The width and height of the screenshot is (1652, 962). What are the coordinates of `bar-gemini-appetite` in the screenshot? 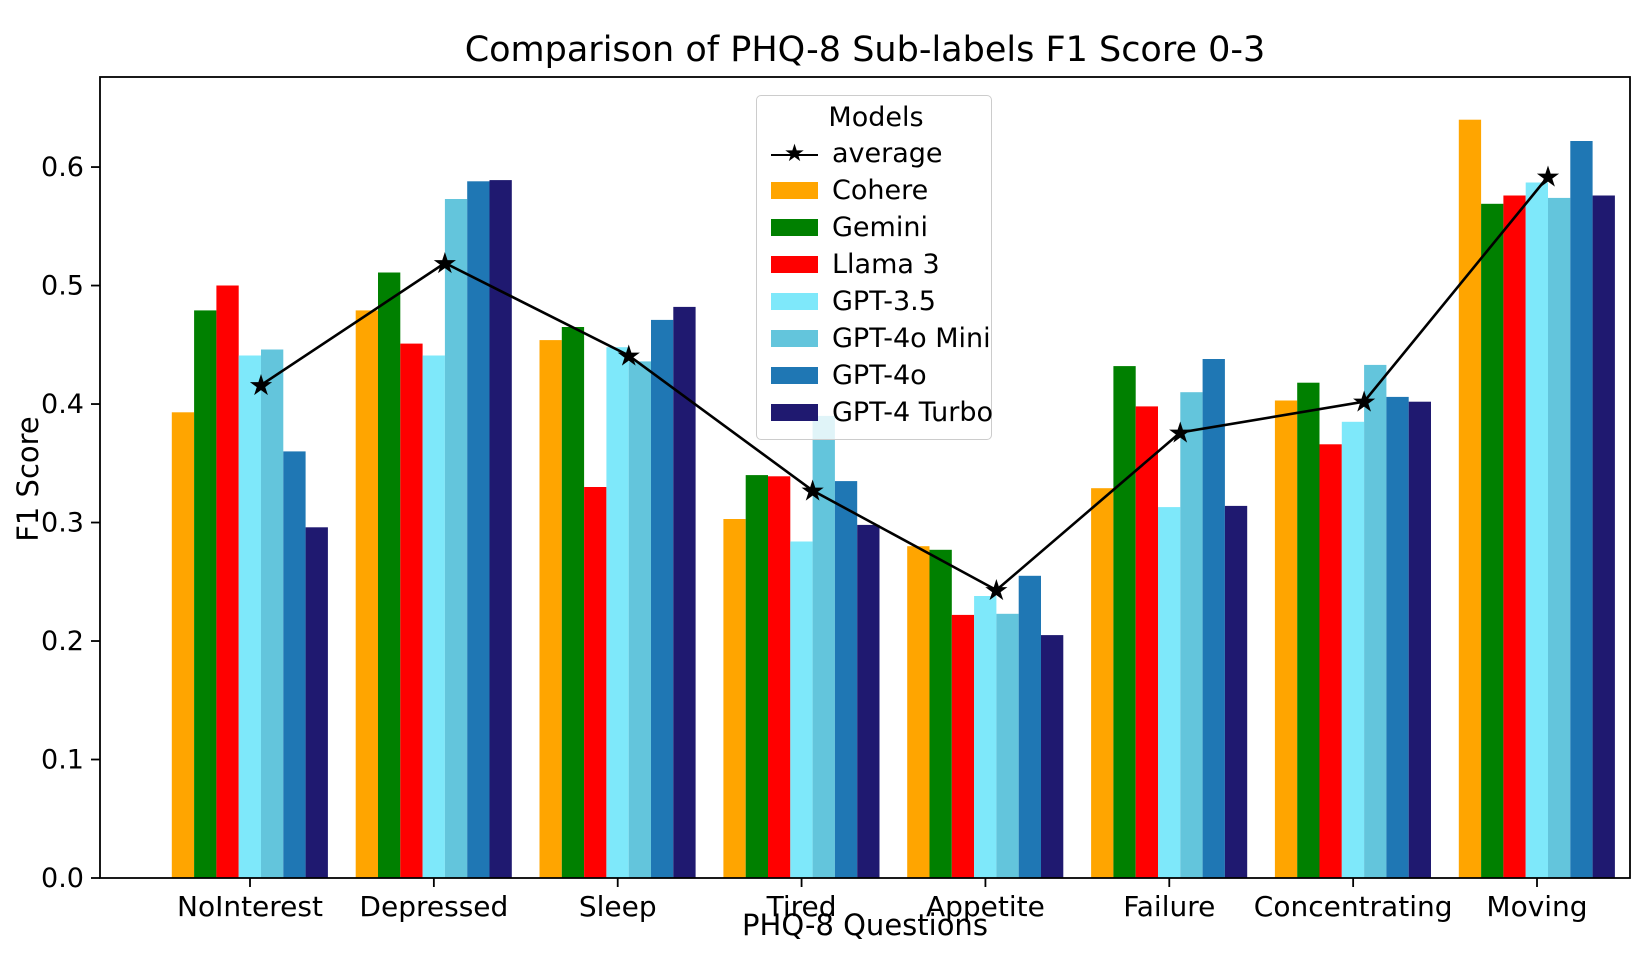 It's located at (940, 713).